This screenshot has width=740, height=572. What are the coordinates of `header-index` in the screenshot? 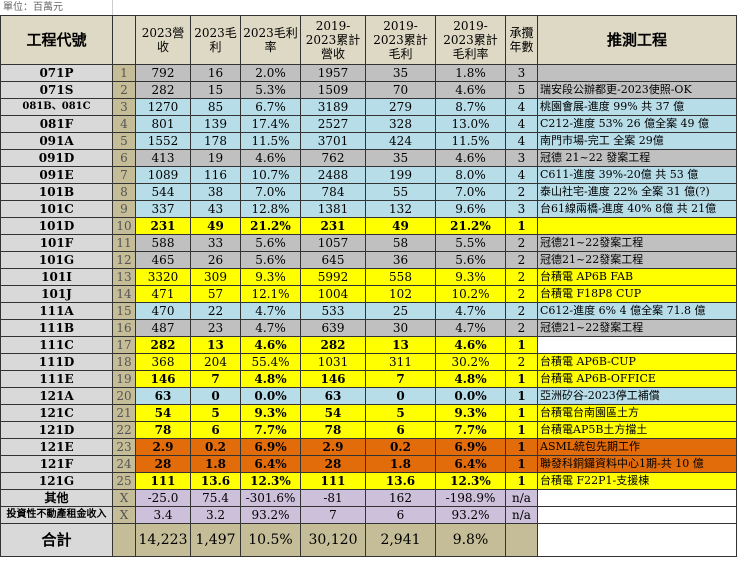 It's located at (124, 40).